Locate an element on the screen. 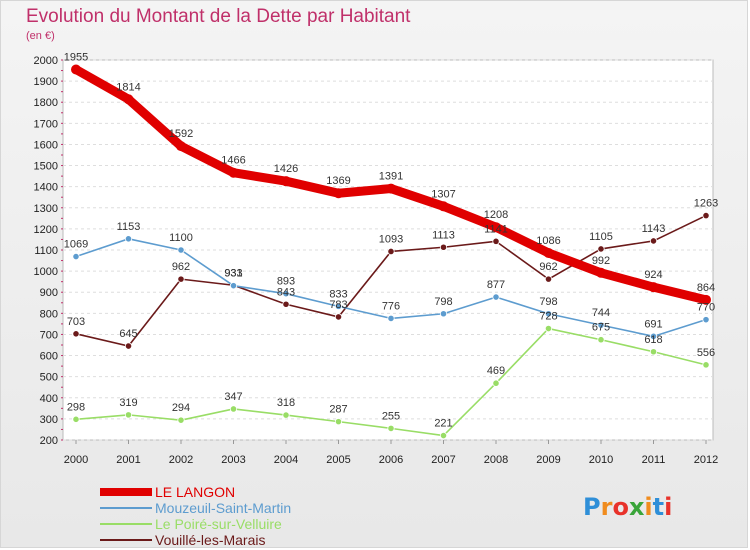 This screenshot has height=550, width=750. data-label: 893 is located at coordinates (286, 282).